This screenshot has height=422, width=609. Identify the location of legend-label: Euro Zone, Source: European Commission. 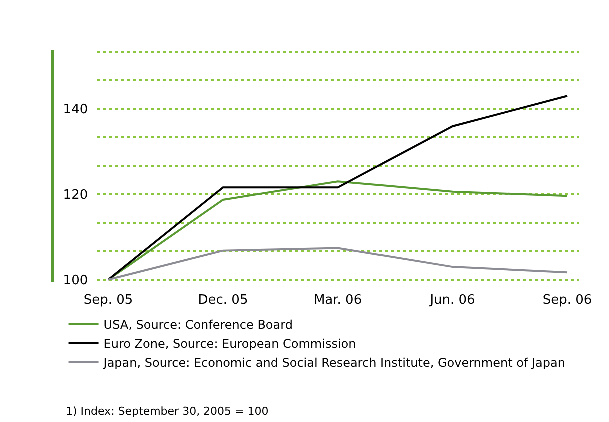
(230, 344).